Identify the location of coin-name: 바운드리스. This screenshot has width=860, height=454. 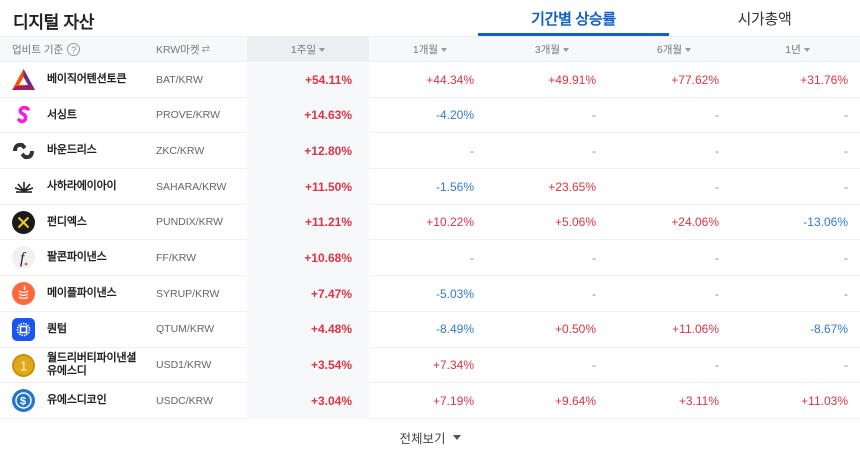
(72, 150).